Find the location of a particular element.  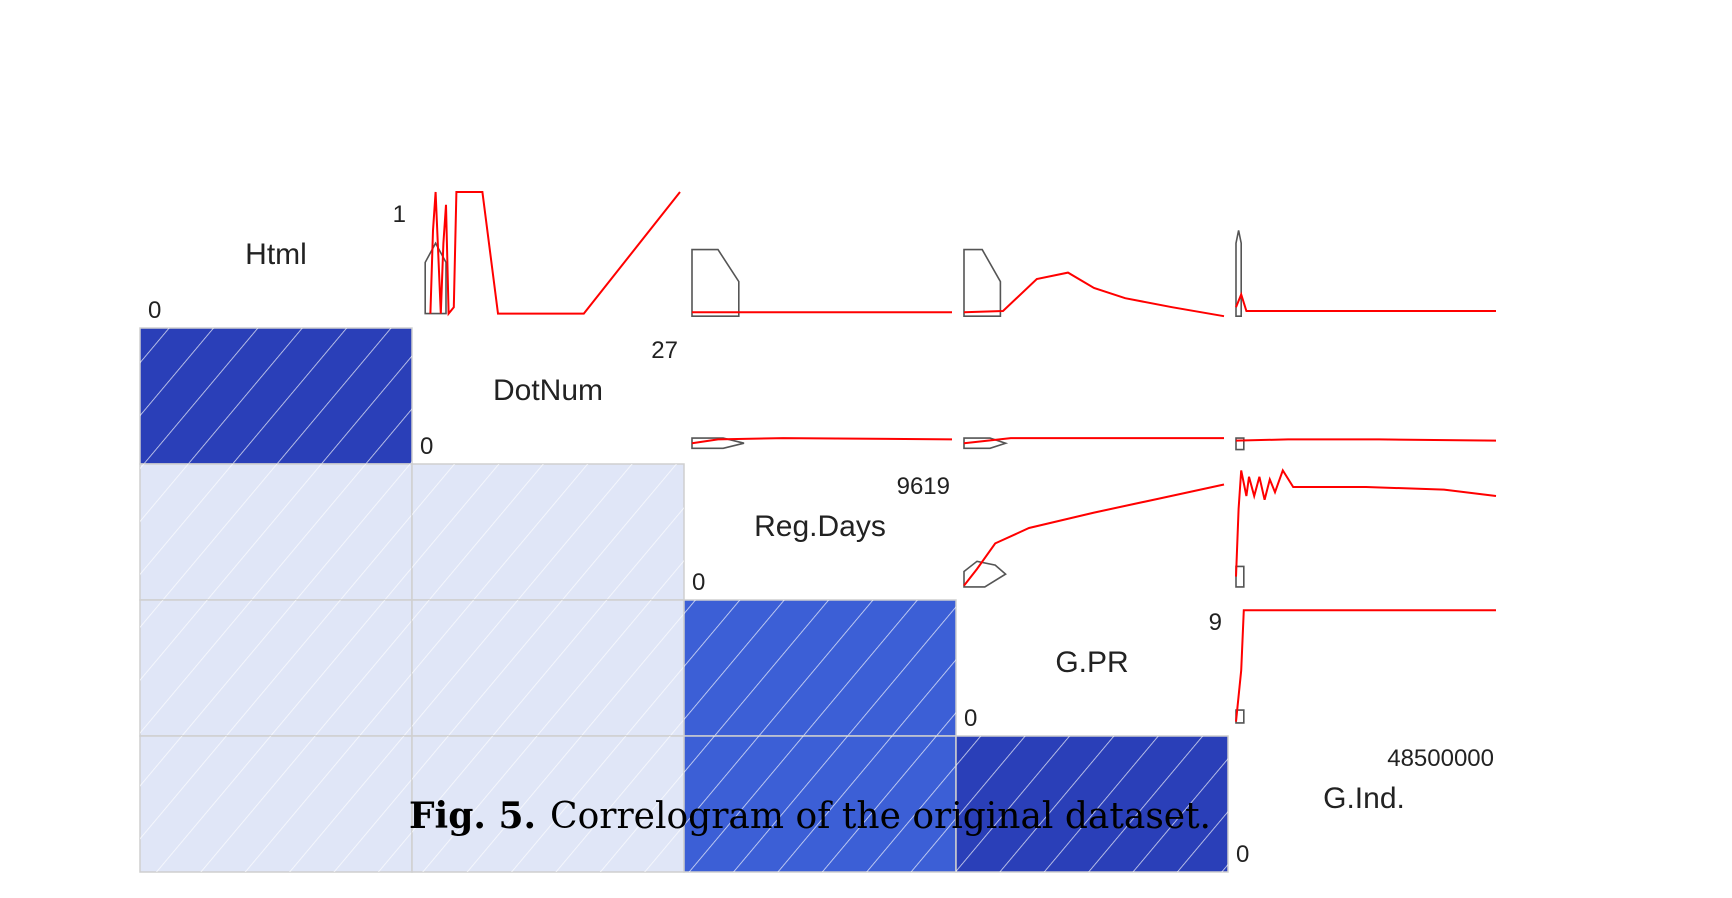

variable-label-dotnum: DotNum is located at coordinates (548, 390).